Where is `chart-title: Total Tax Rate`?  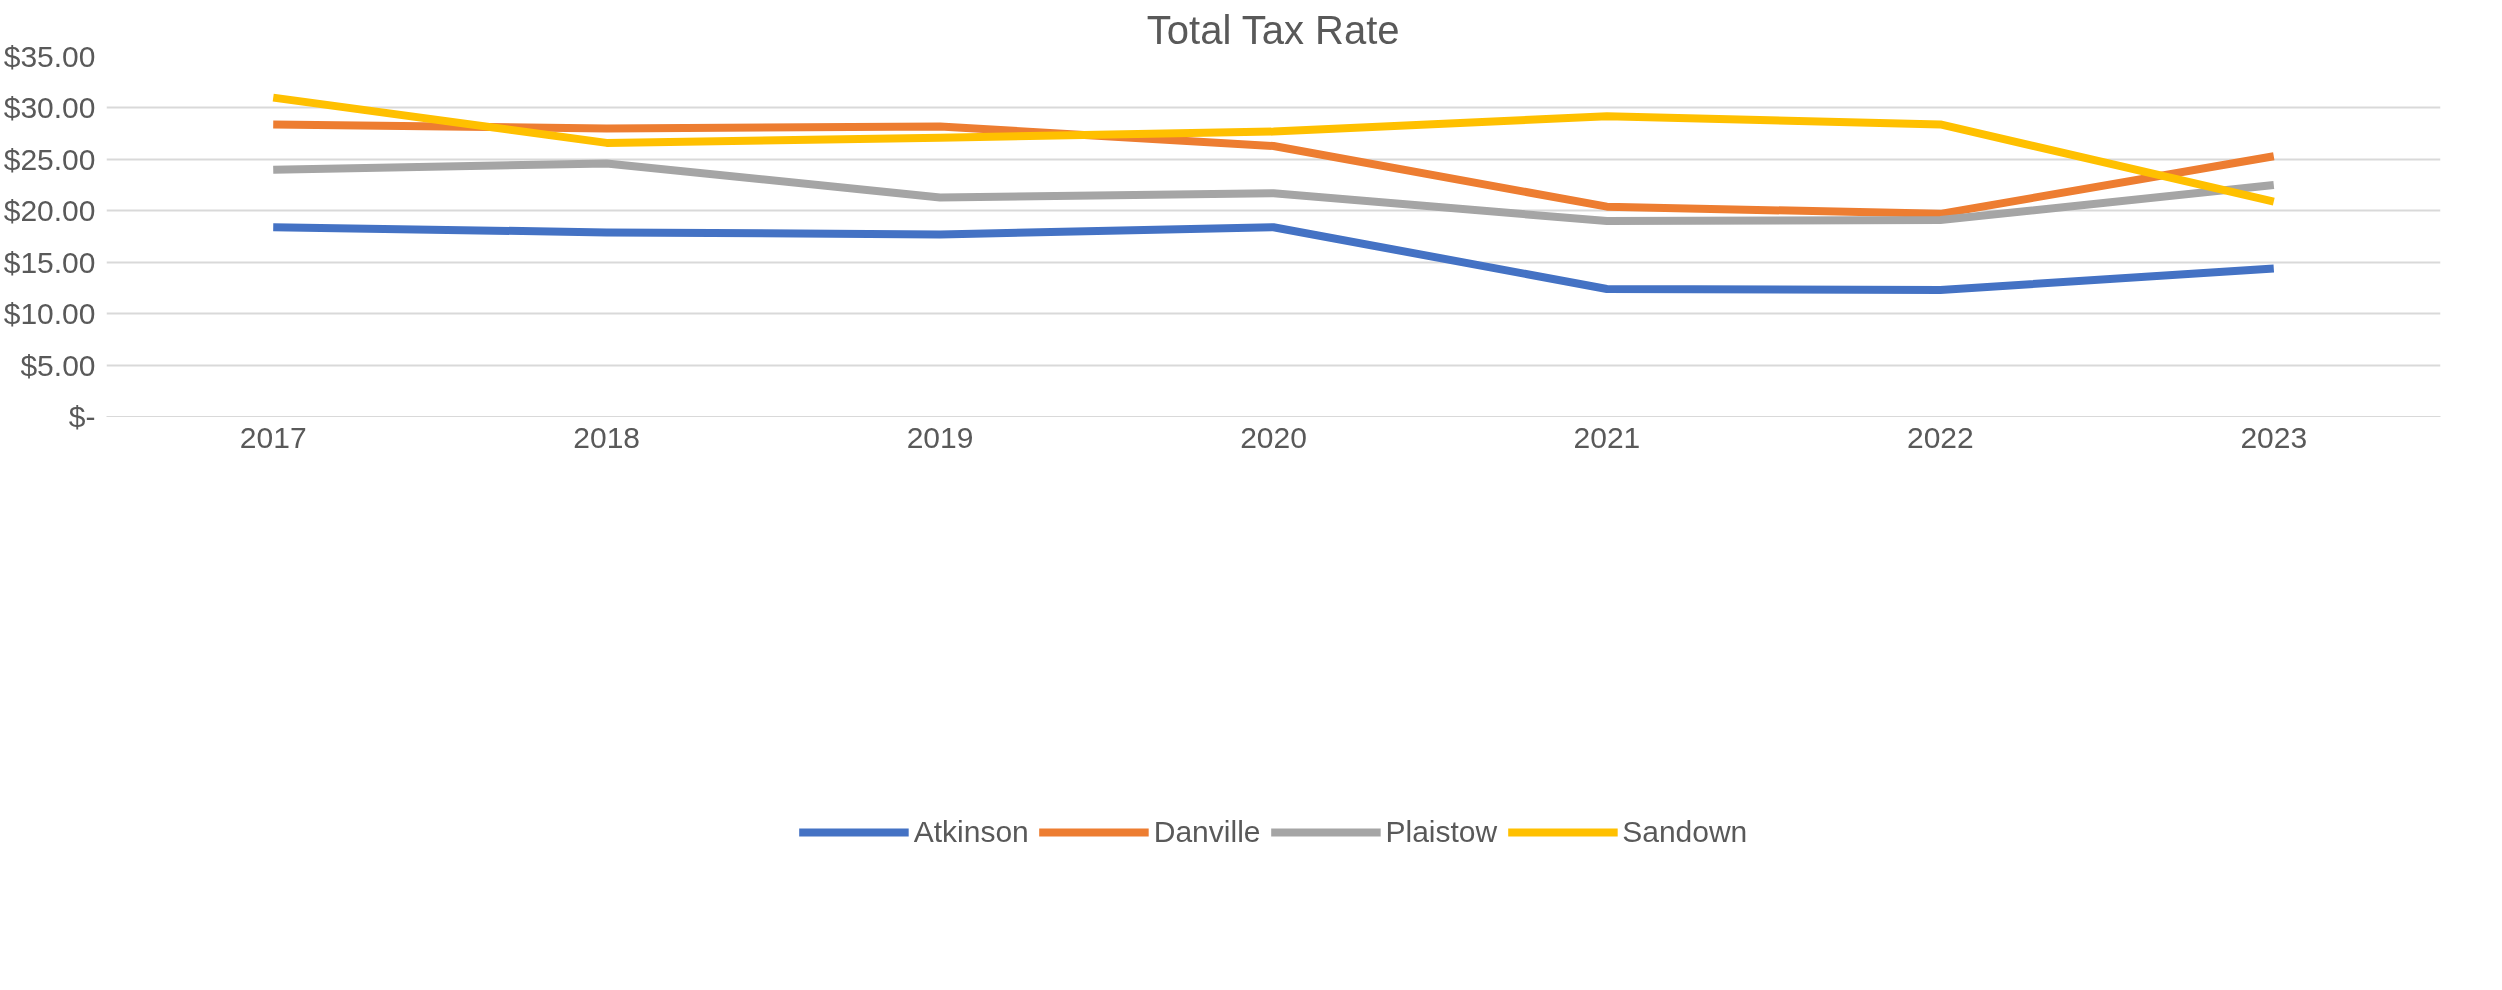
chart-title: Total Tax Rate is located at coordinates (1273, 29).